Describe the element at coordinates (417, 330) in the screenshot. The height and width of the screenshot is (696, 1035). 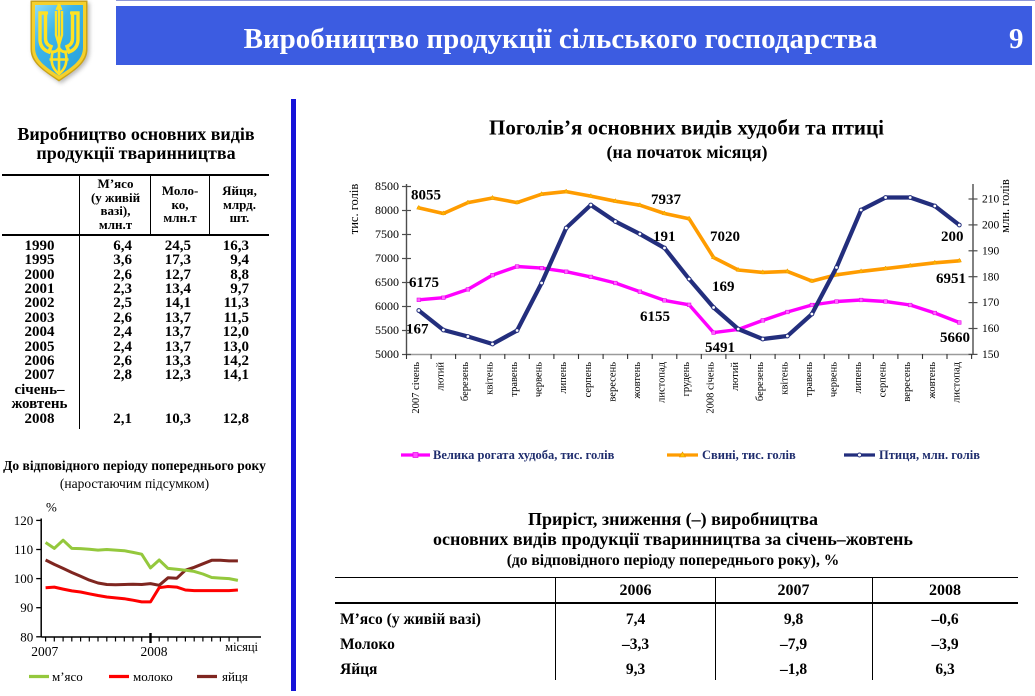
I see `svg-text: 167` at that location.